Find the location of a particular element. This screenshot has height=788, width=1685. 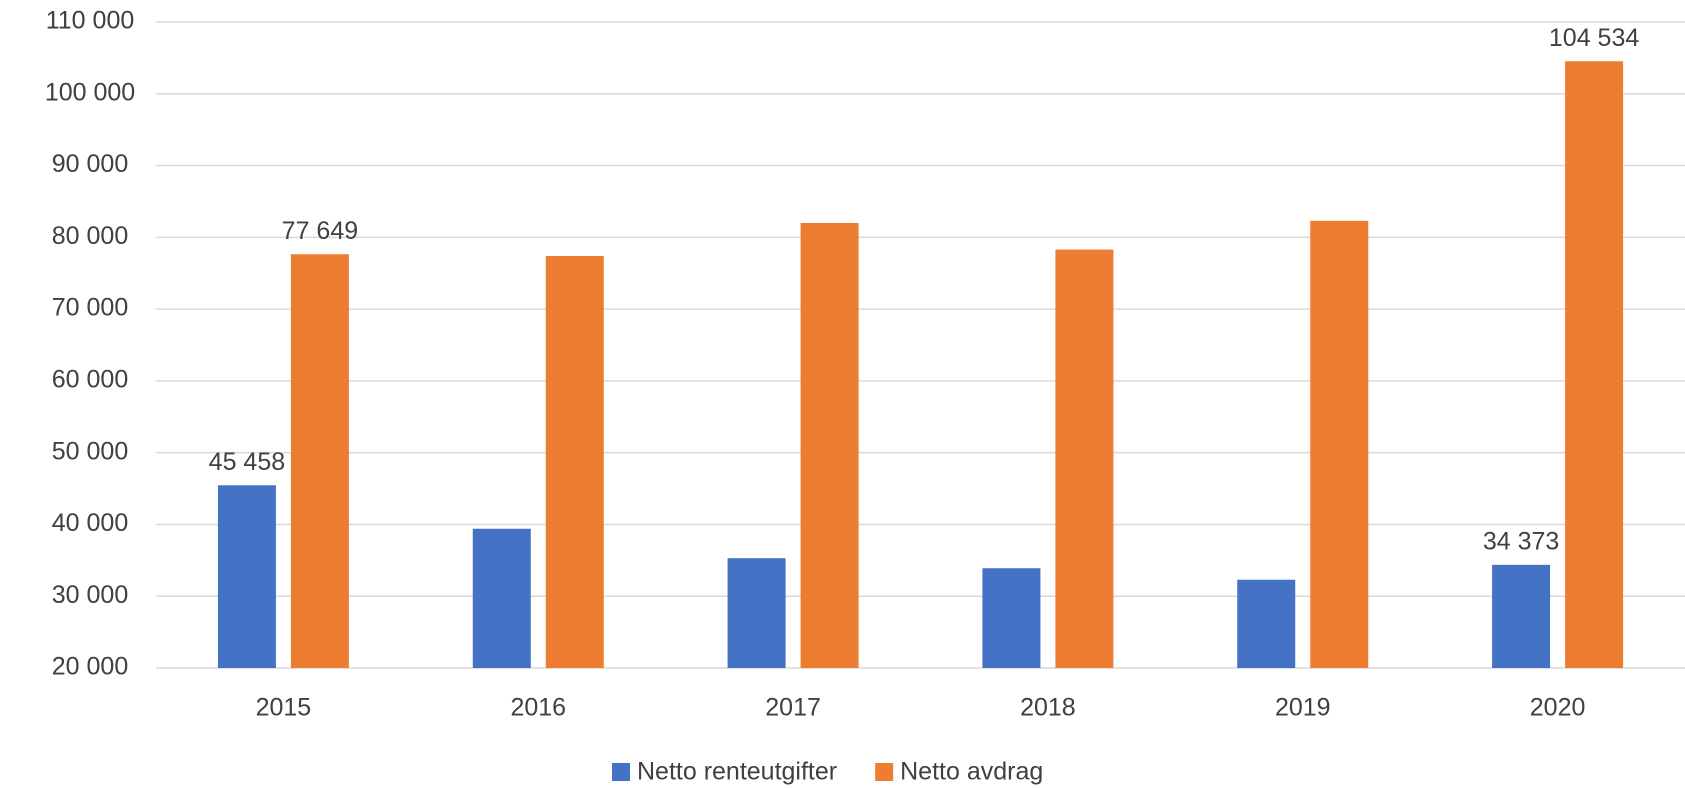

x-tick-label: 2016 is located at coordinates (538, 708).